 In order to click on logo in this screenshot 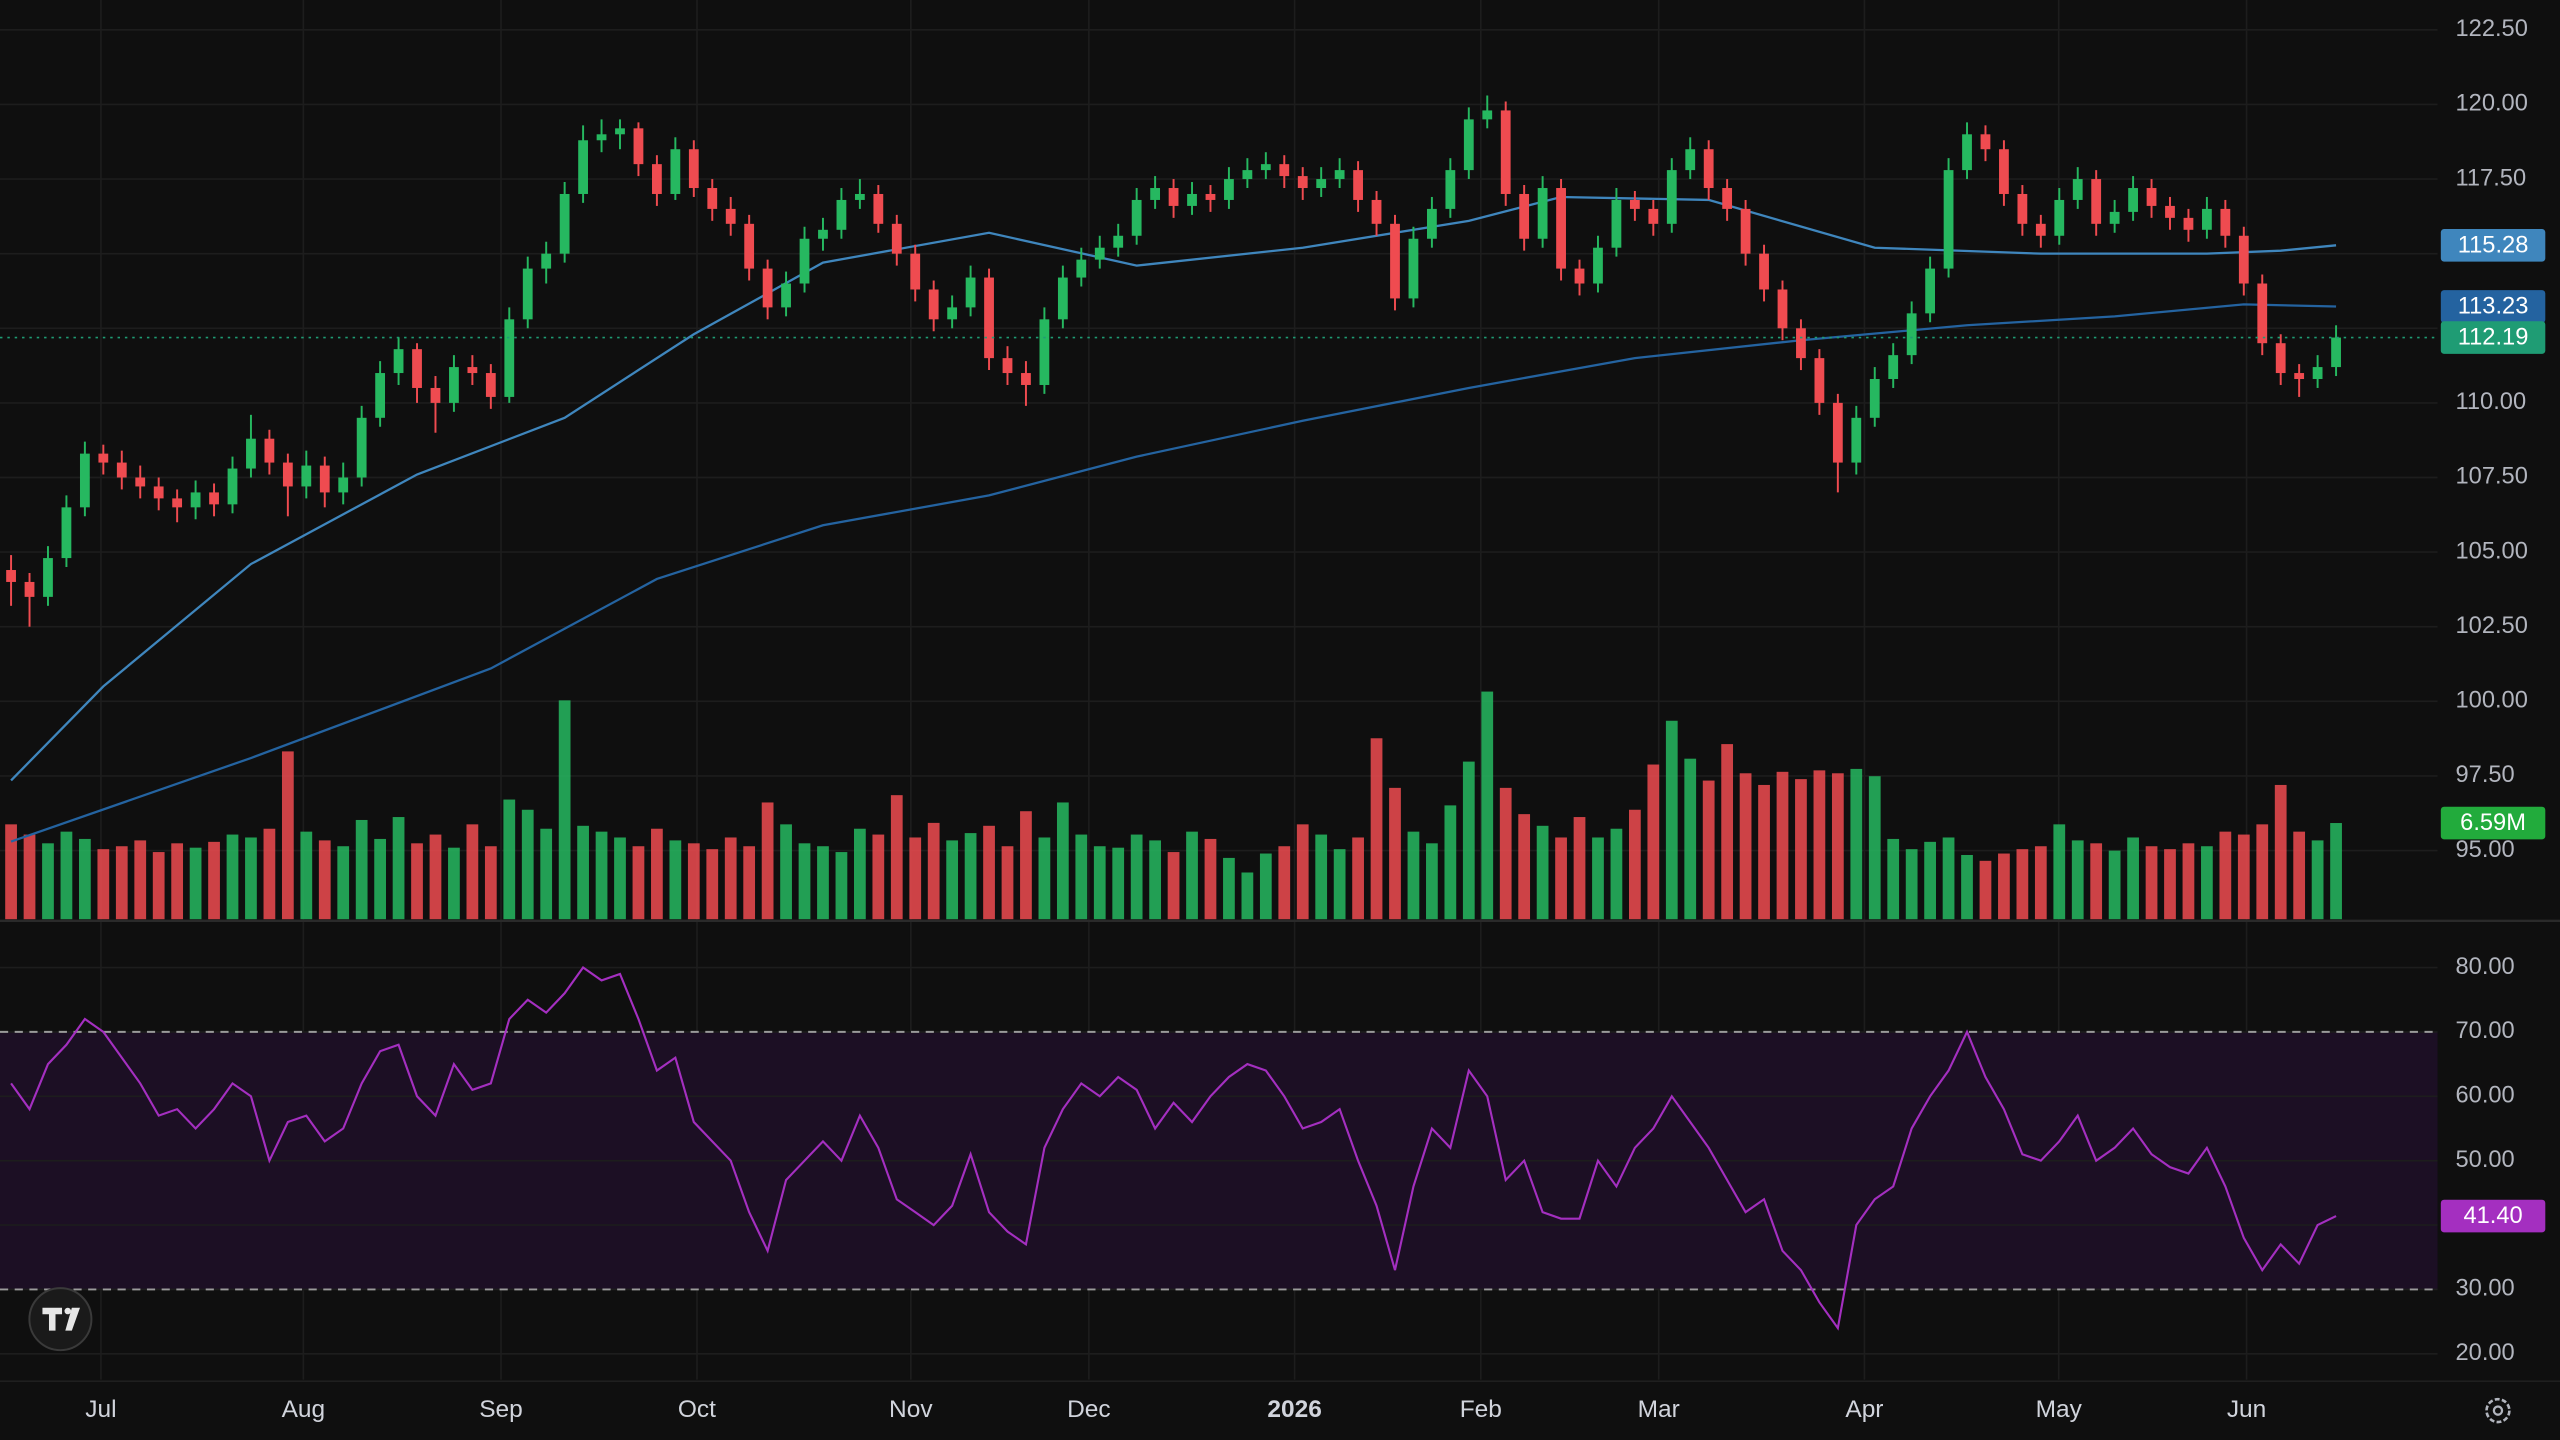, I will do `click(60, 1319)`.